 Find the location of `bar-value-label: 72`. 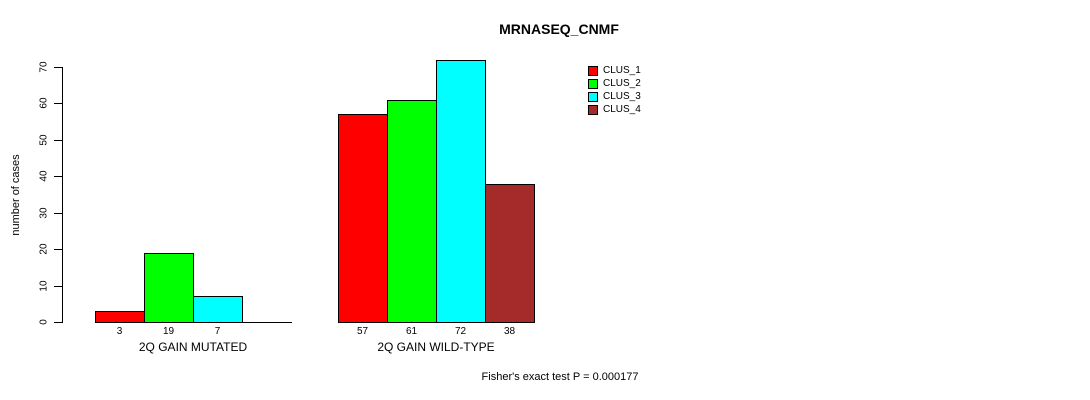

bar-value-label: 72 is located at coordinates (460, 331).